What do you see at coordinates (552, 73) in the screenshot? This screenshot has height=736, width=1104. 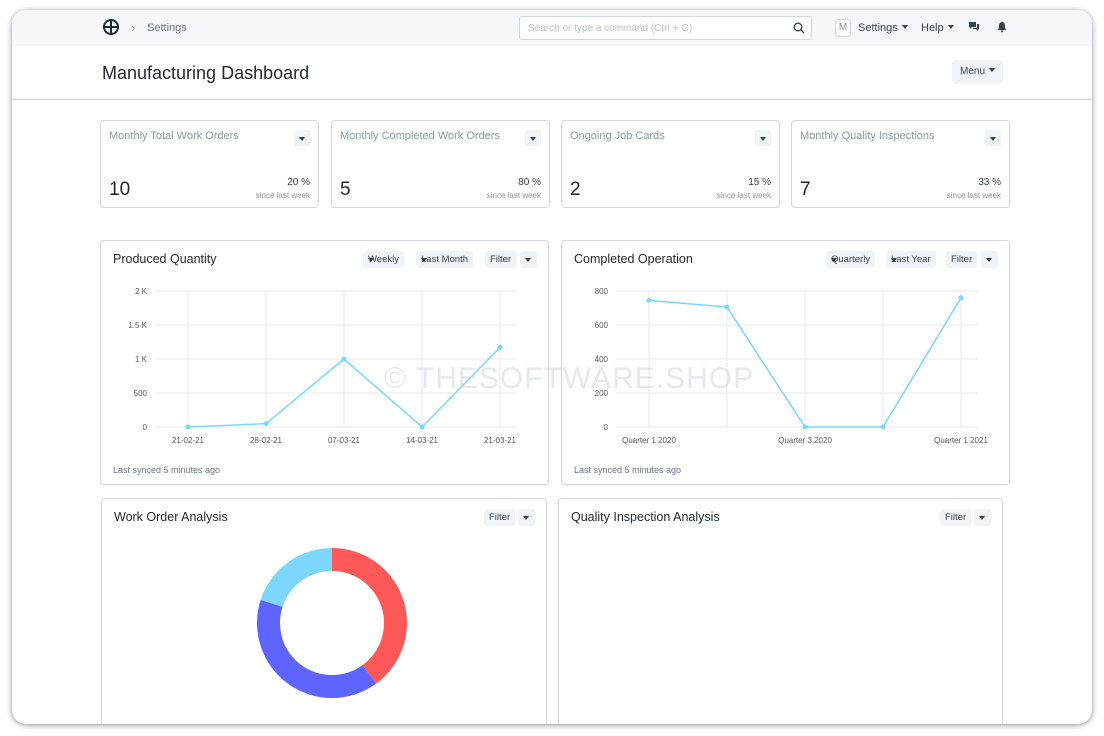 I see `page-header: Manufacturing Dashboard Menu` at bounding box center [552, 73].